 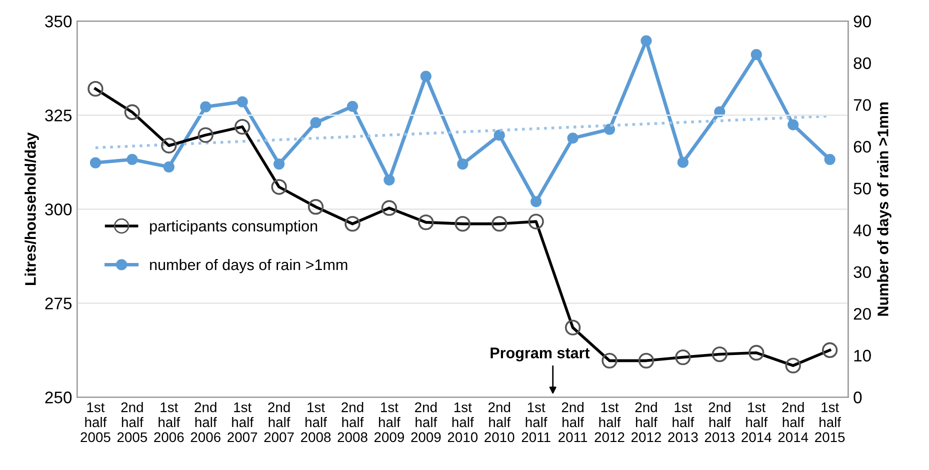 I want to click on y2-tick-label: 40, so click(x=862, y=230).